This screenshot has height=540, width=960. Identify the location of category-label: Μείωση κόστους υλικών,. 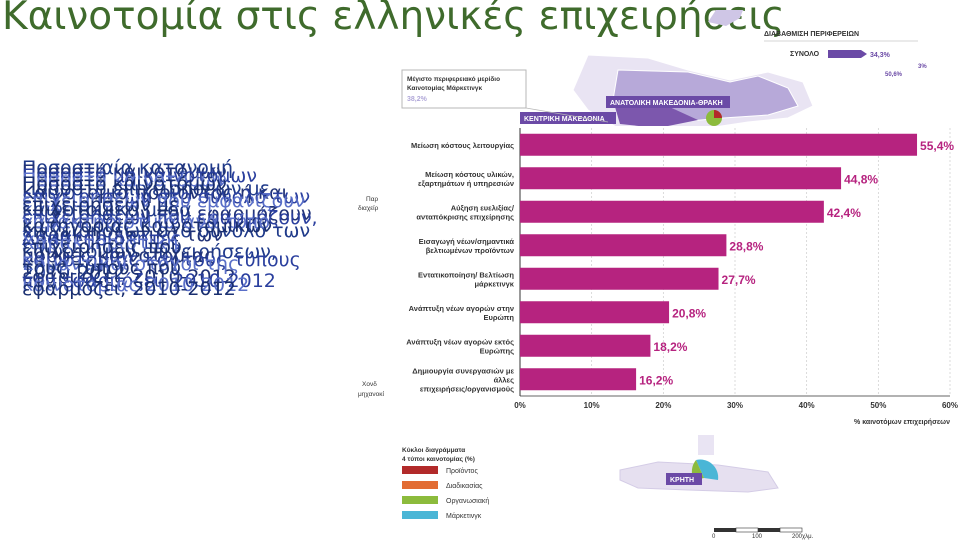
(469, 174).